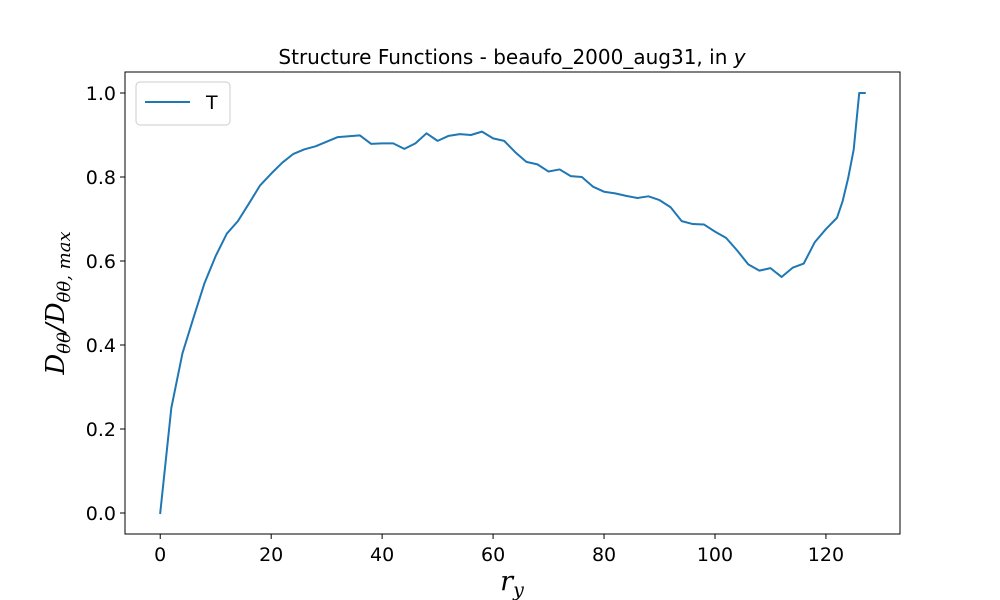 The width and height of the screenshot is (1000, 600). What do you see at coordinates (101, 514) in the screenshot?
I see `y-tick-label: 0.0` at bounding box center [101, 514].